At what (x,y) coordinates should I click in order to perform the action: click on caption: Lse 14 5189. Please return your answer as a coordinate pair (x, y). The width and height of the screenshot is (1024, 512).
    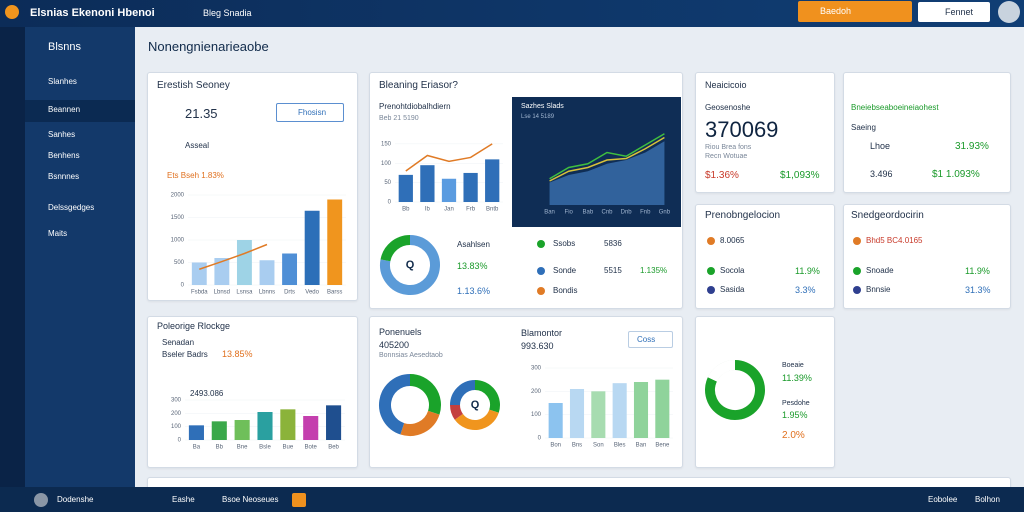
    Looking at the image, I should click on (538, 117).